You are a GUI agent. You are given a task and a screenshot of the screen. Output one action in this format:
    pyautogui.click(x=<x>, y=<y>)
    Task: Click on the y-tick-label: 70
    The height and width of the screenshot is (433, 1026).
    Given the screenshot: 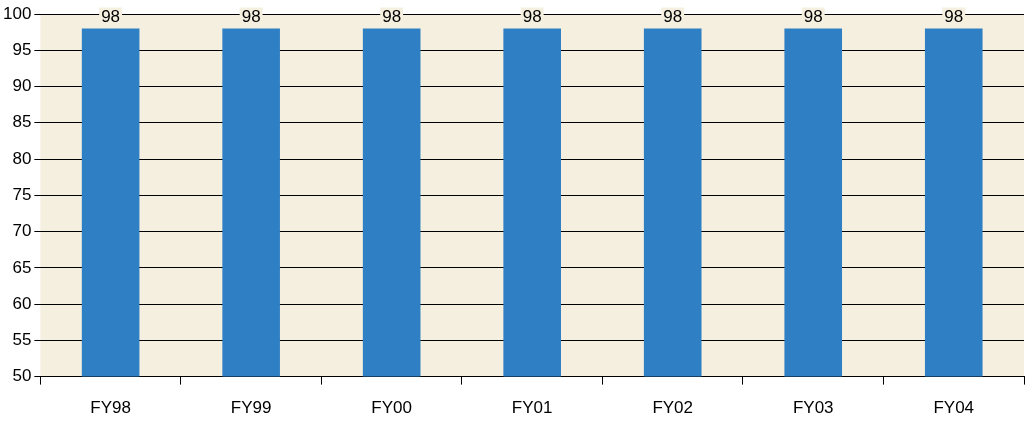 What is the action you would take?
    pyautogui.click(x=22, y=231)
    